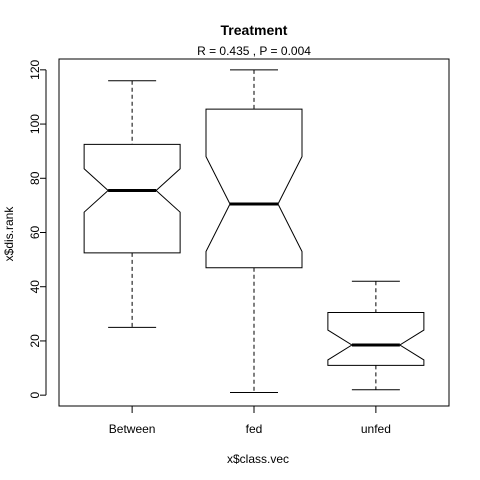 This screenshot has height=480, width=480. What do you see at coordinates (9, 234) in the screenshot?
I see `y-axis-label: x$dis.rank` at bounding box center [9, 234].